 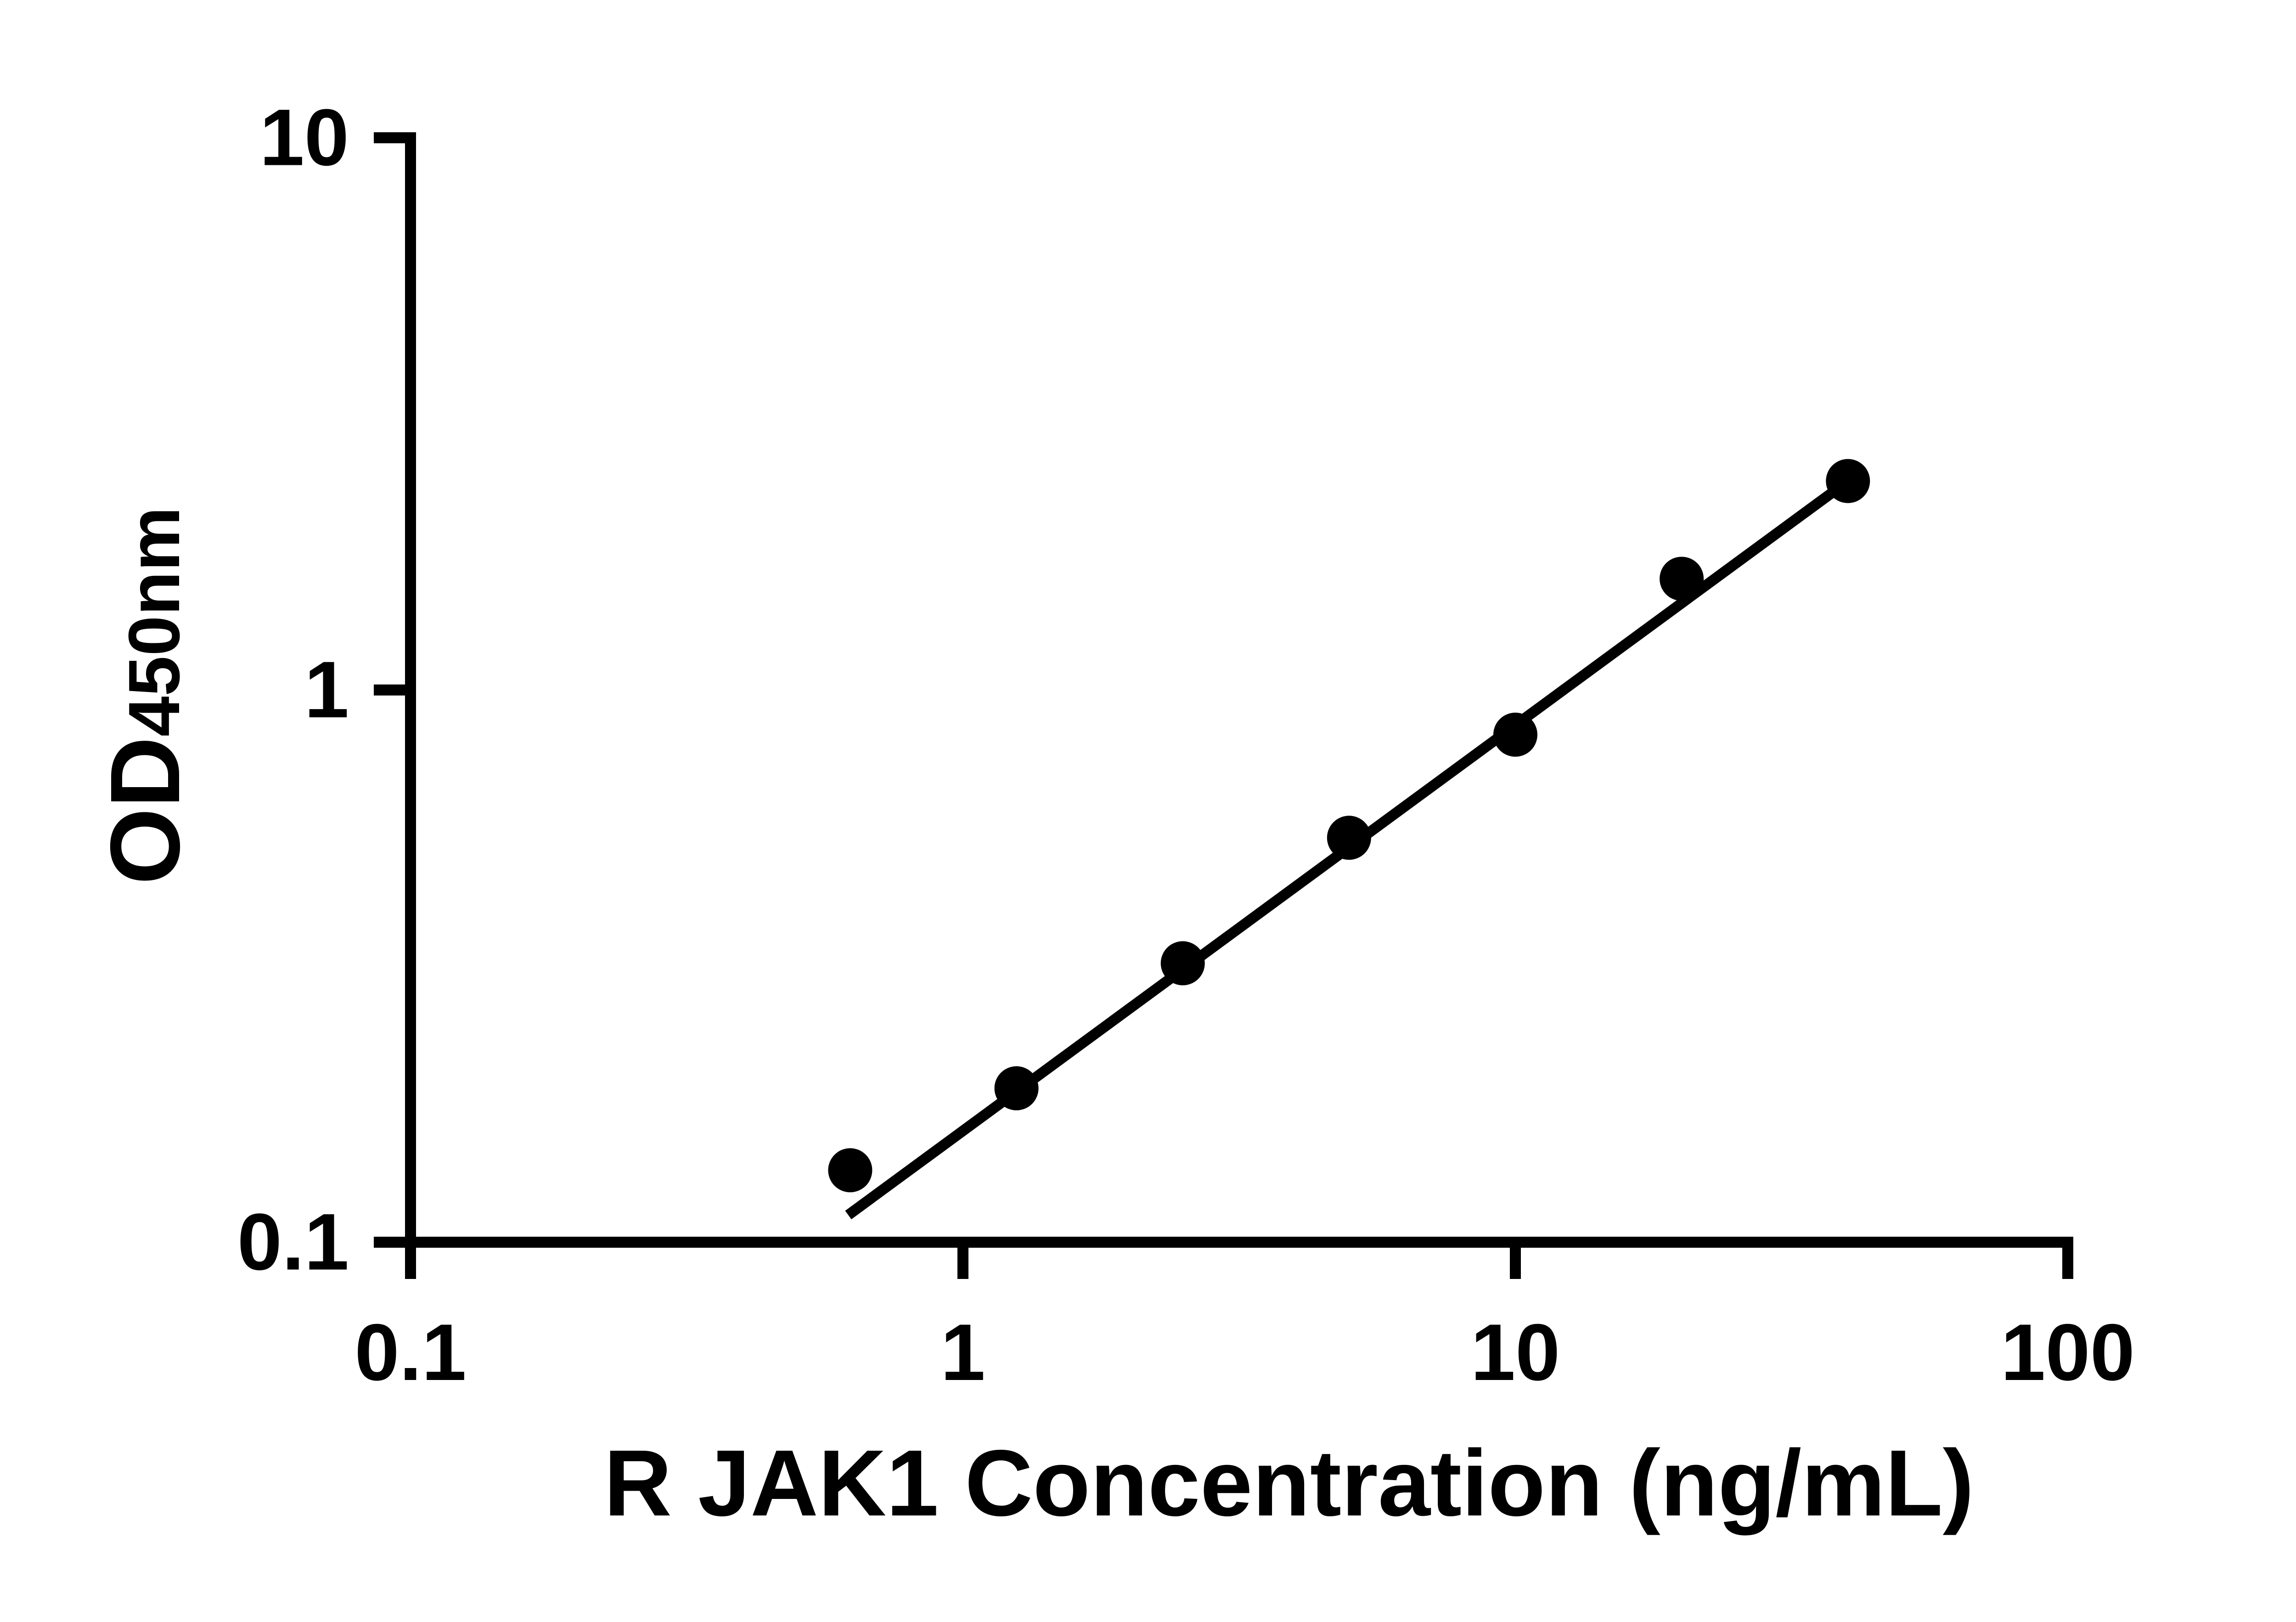 I want to click on y-axis-title: OD450nm, so click(x=145, y=696).